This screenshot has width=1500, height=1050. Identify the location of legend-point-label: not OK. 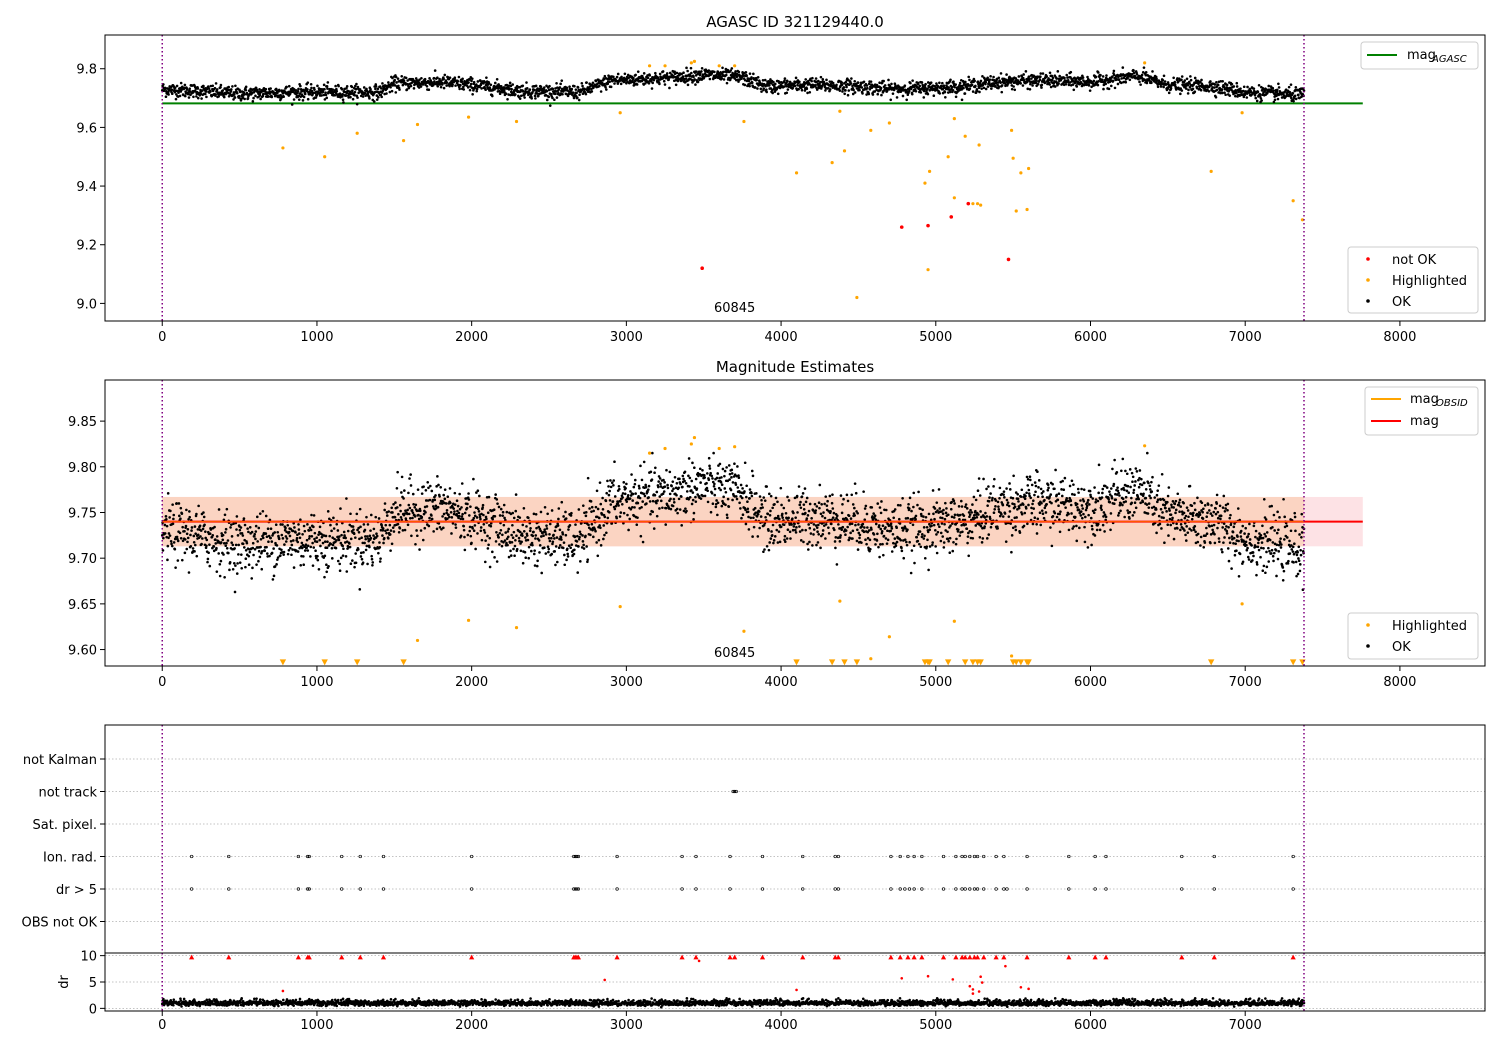
(1414, 260).